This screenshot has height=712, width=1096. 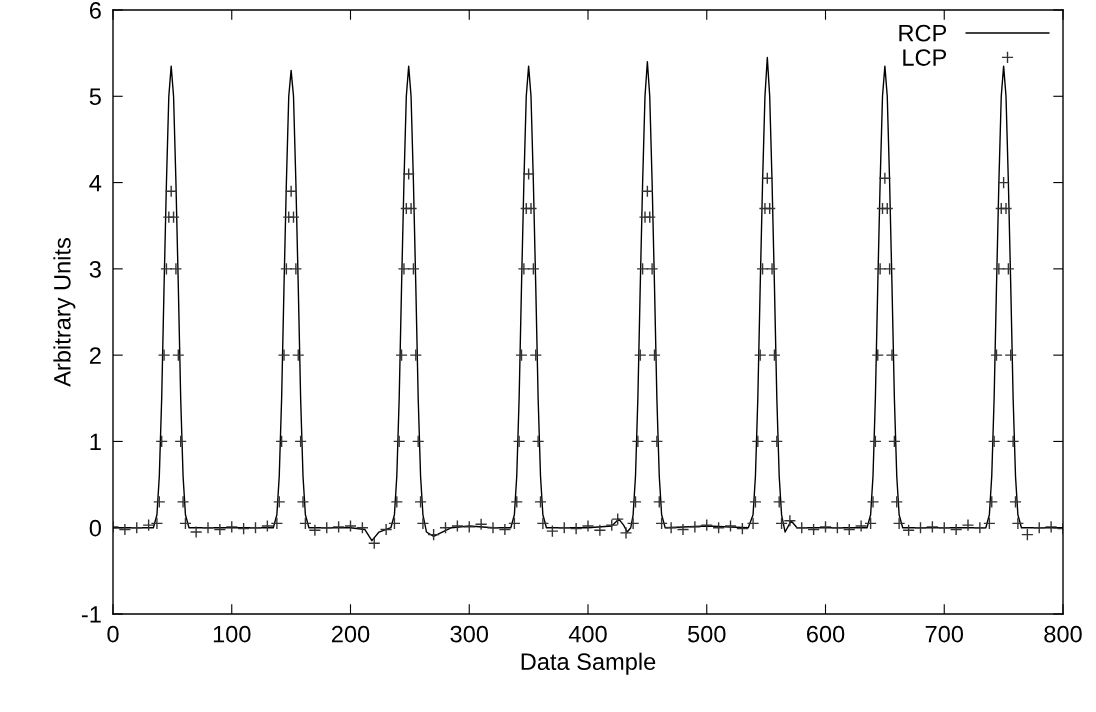 What do you see at coordinates (232, 634) in the screenshot?
I see `x-tick-label: 100` at bounding box center [232, 634].